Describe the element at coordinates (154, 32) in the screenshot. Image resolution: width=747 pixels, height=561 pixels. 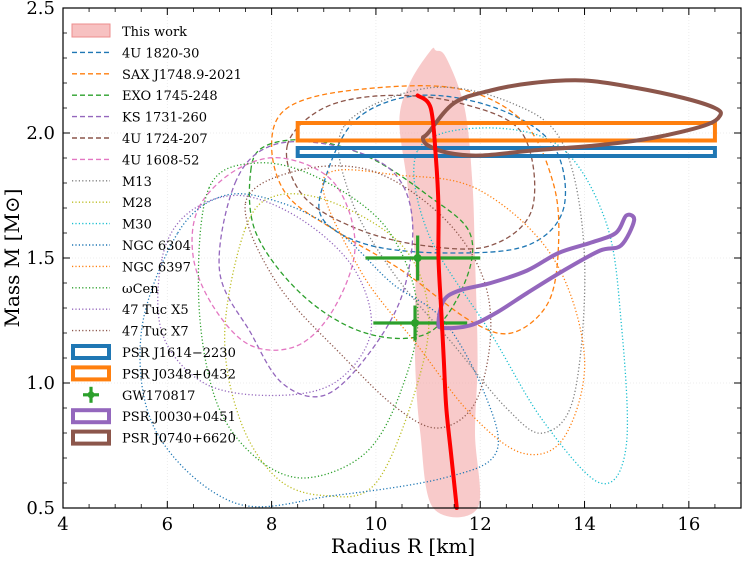
I see `legend-label: This work` at that location.